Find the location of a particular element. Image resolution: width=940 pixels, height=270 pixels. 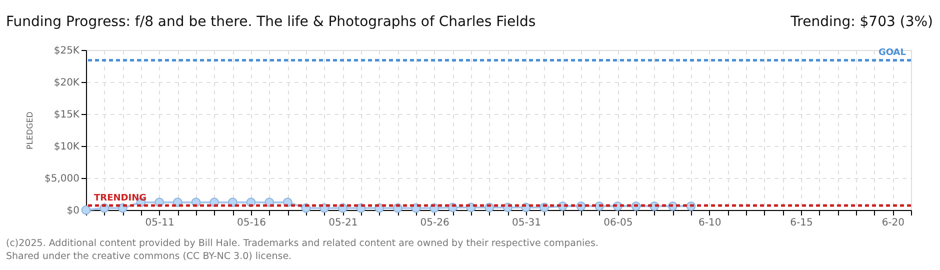

x-tick-label: 05-21 is located at coordinates (343, 223).